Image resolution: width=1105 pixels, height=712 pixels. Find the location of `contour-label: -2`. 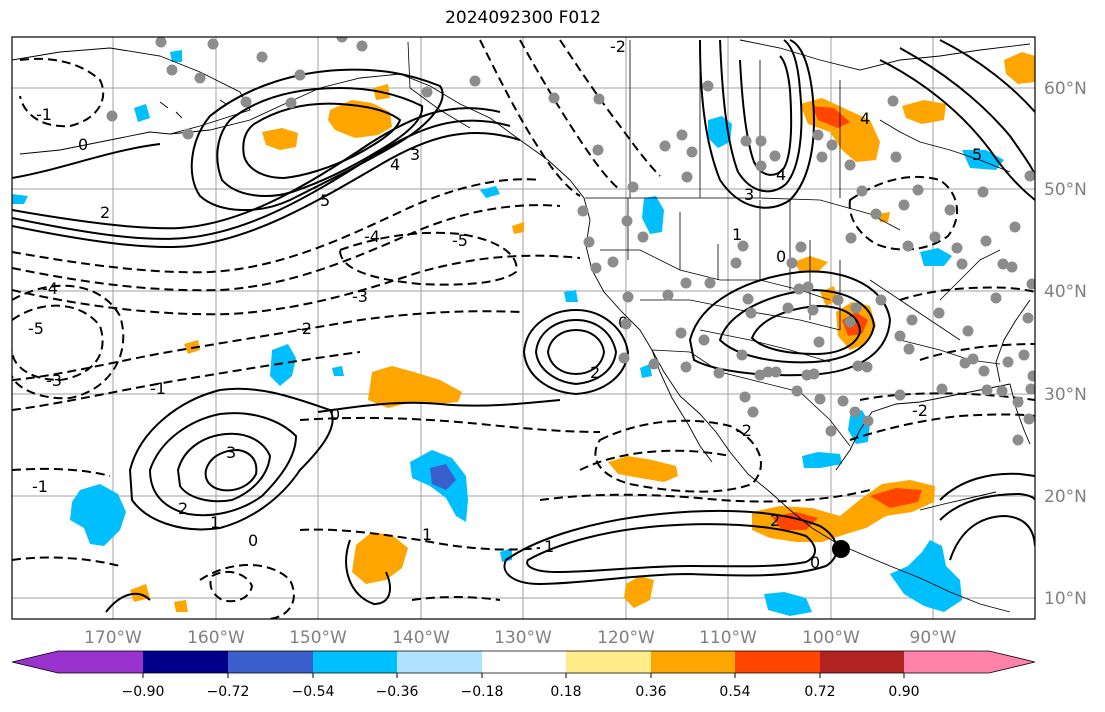

contour-label: -2 is located at coordinates (920, 410).